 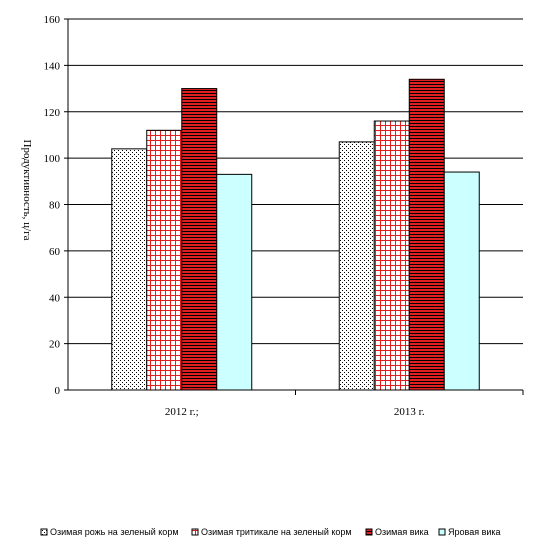 I want to click on y-tick-label: 80, so click(x=55, y=206).